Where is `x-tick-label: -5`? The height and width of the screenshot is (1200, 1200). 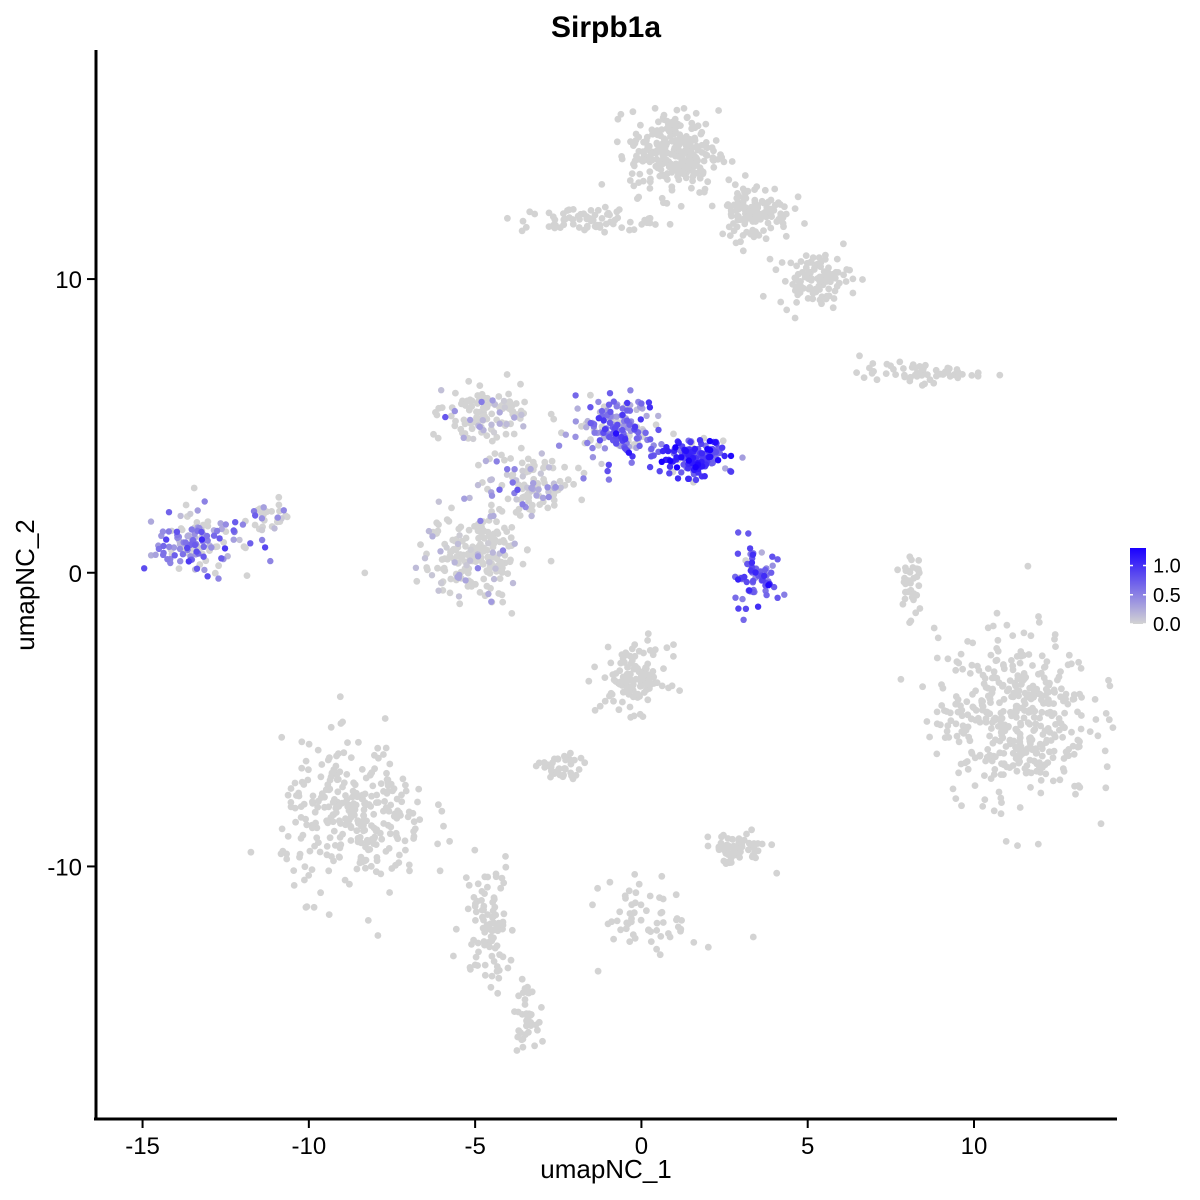
x-tick-label: -5 is located at coordinates (474, 1146).